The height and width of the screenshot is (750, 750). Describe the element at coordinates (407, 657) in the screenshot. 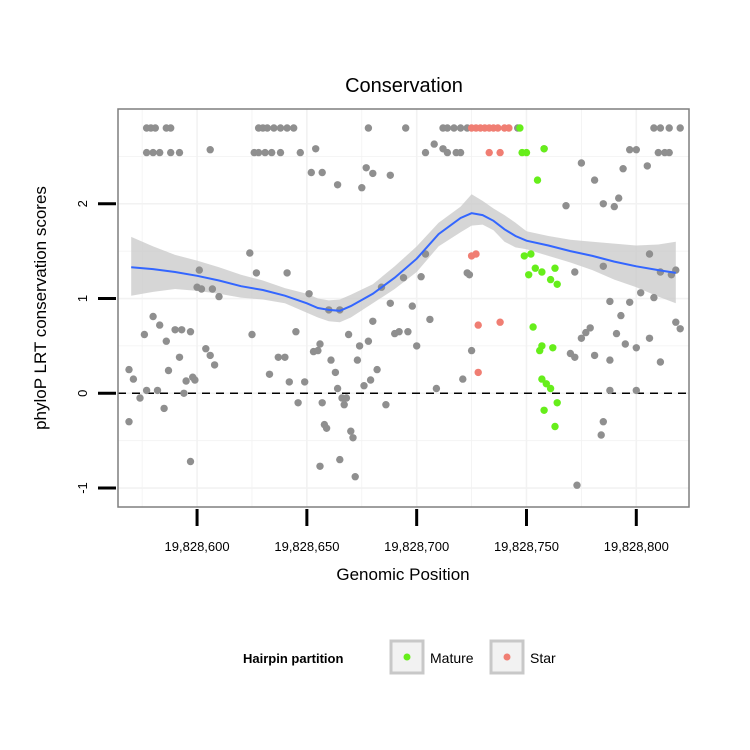

I see `legend-dot-mature` at that location.